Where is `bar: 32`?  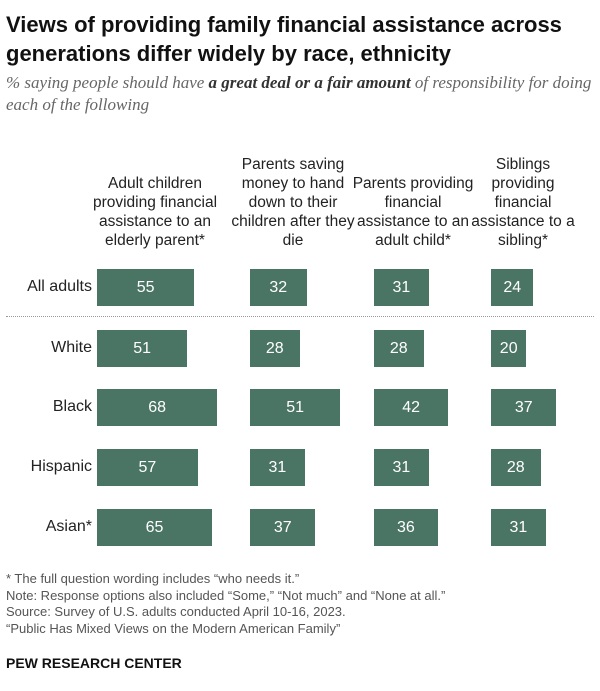
bar: 32 is located at coordinates (278, 287).